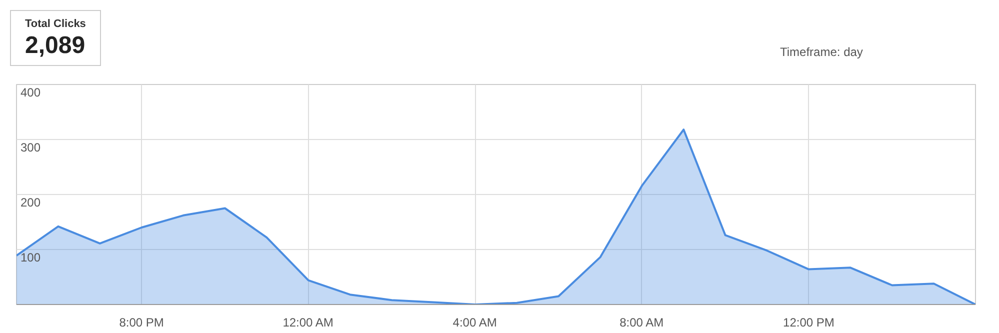  What do you see at coordinates (30, 147) in the screenshot?
I see `y-tick-label: 300` at bounding box center [30, 147].